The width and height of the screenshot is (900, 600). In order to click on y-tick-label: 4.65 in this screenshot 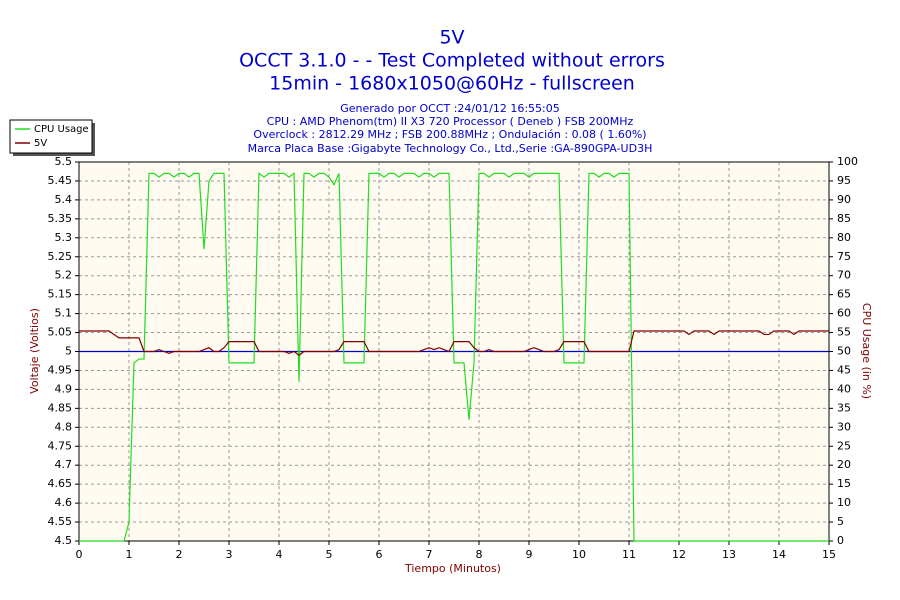, I will do `click(60, 483)`.